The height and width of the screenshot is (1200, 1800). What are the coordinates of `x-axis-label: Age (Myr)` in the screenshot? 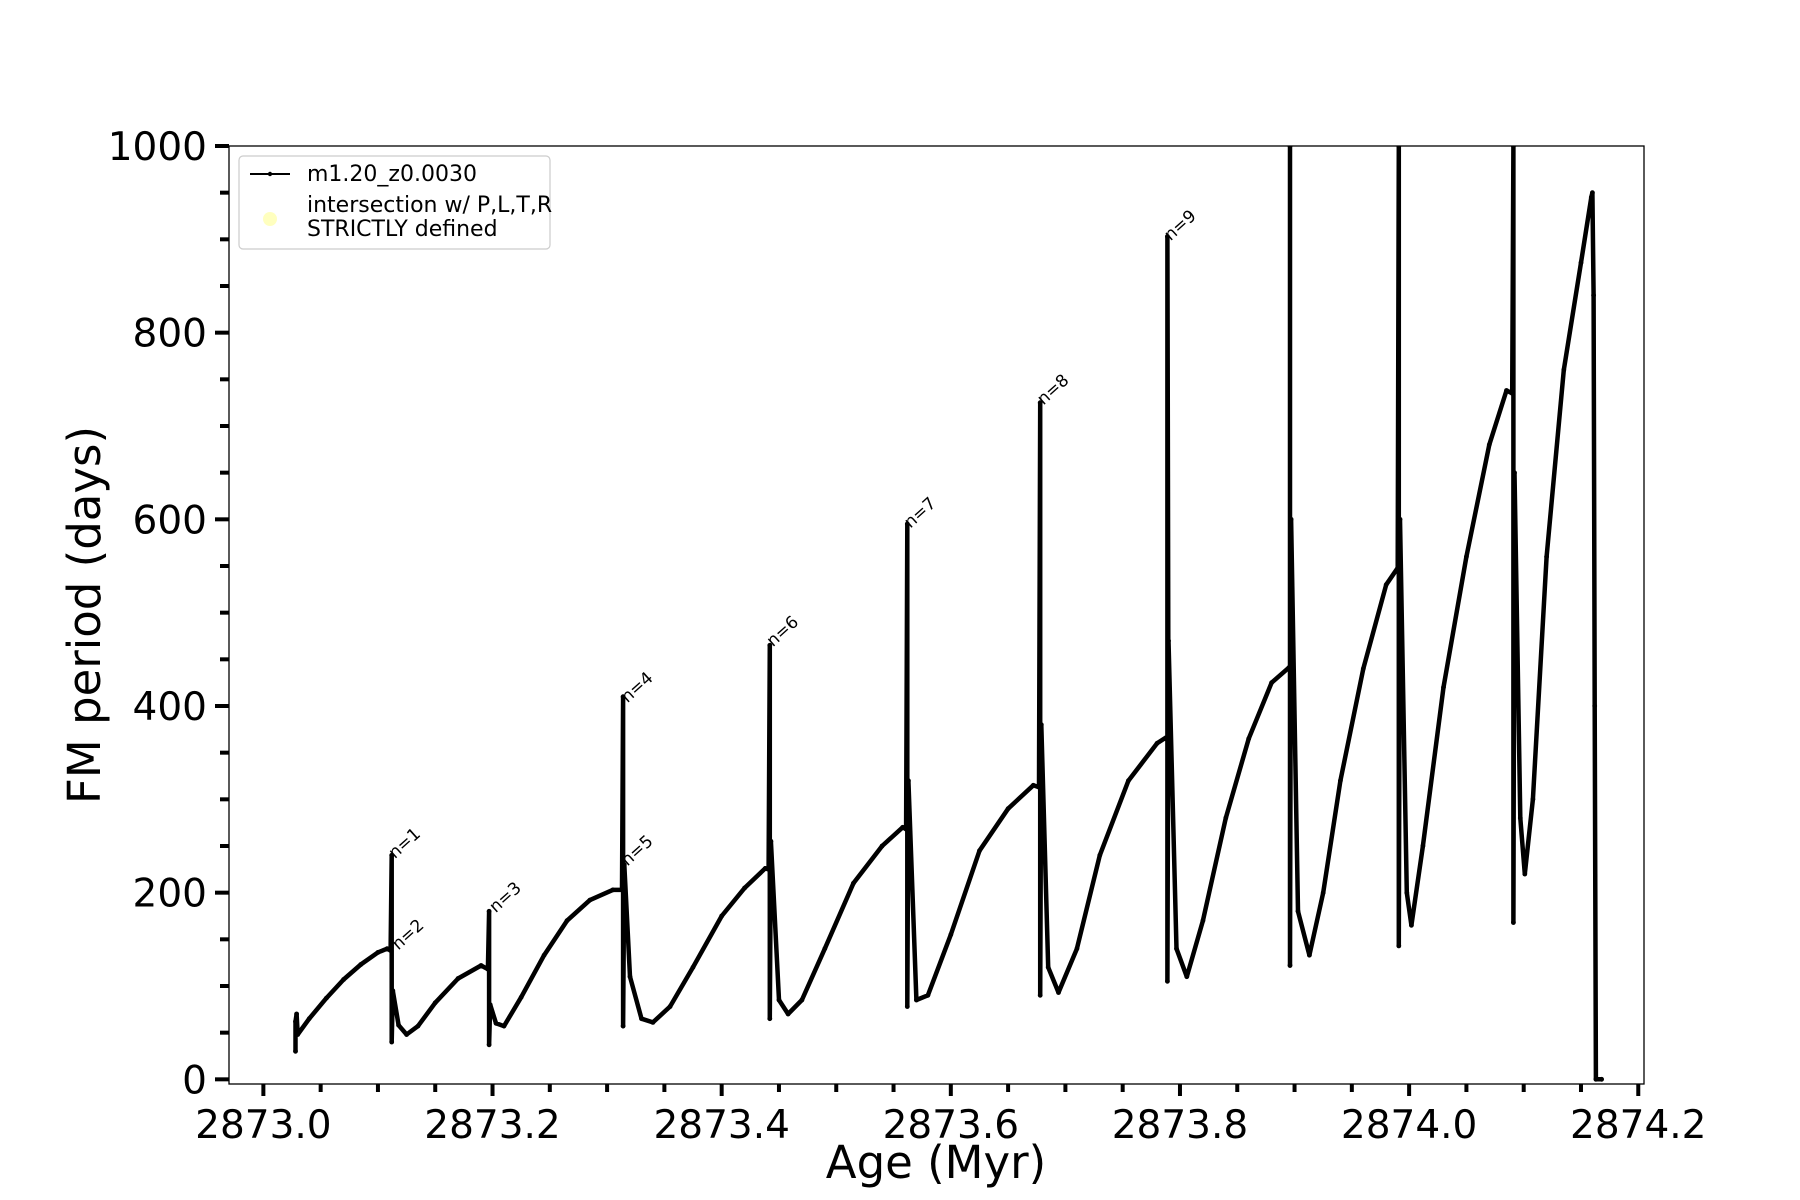 It's located at (936, 1162).